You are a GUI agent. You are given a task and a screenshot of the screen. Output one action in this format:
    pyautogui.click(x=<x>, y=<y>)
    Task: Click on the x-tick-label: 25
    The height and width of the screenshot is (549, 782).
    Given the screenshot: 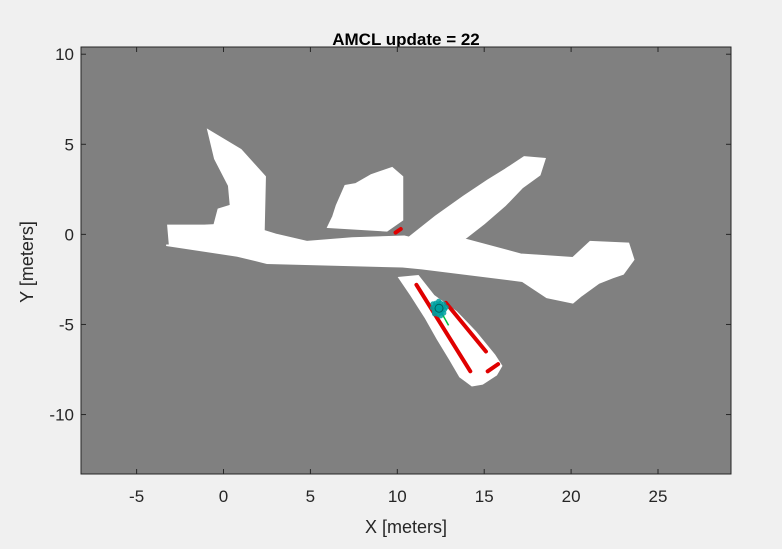 What is the action you would take?
    pyautogui.click(x=658, y=496)
    